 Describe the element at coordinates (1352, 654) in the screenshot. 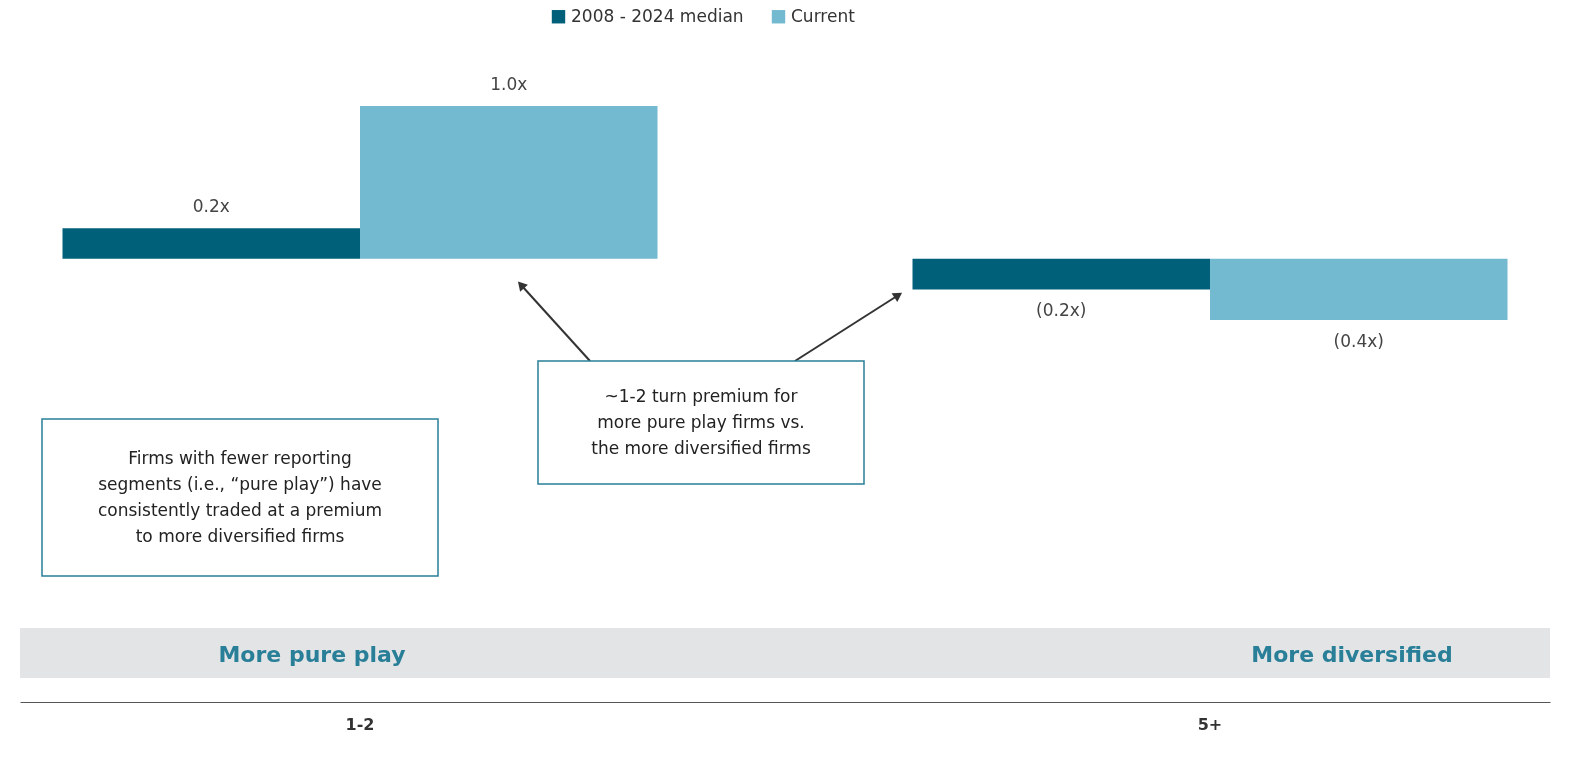

I see `text: More diversified` at that location.